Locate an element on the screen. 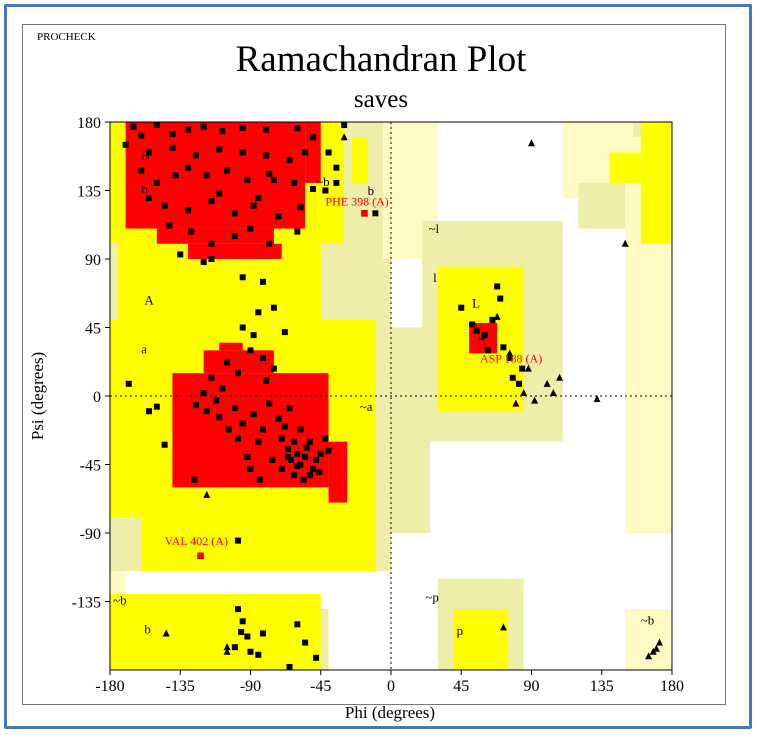 The height and width of the screenshot is (739, 762). x-tick-label: -180 is located at coordinates (109, 686).